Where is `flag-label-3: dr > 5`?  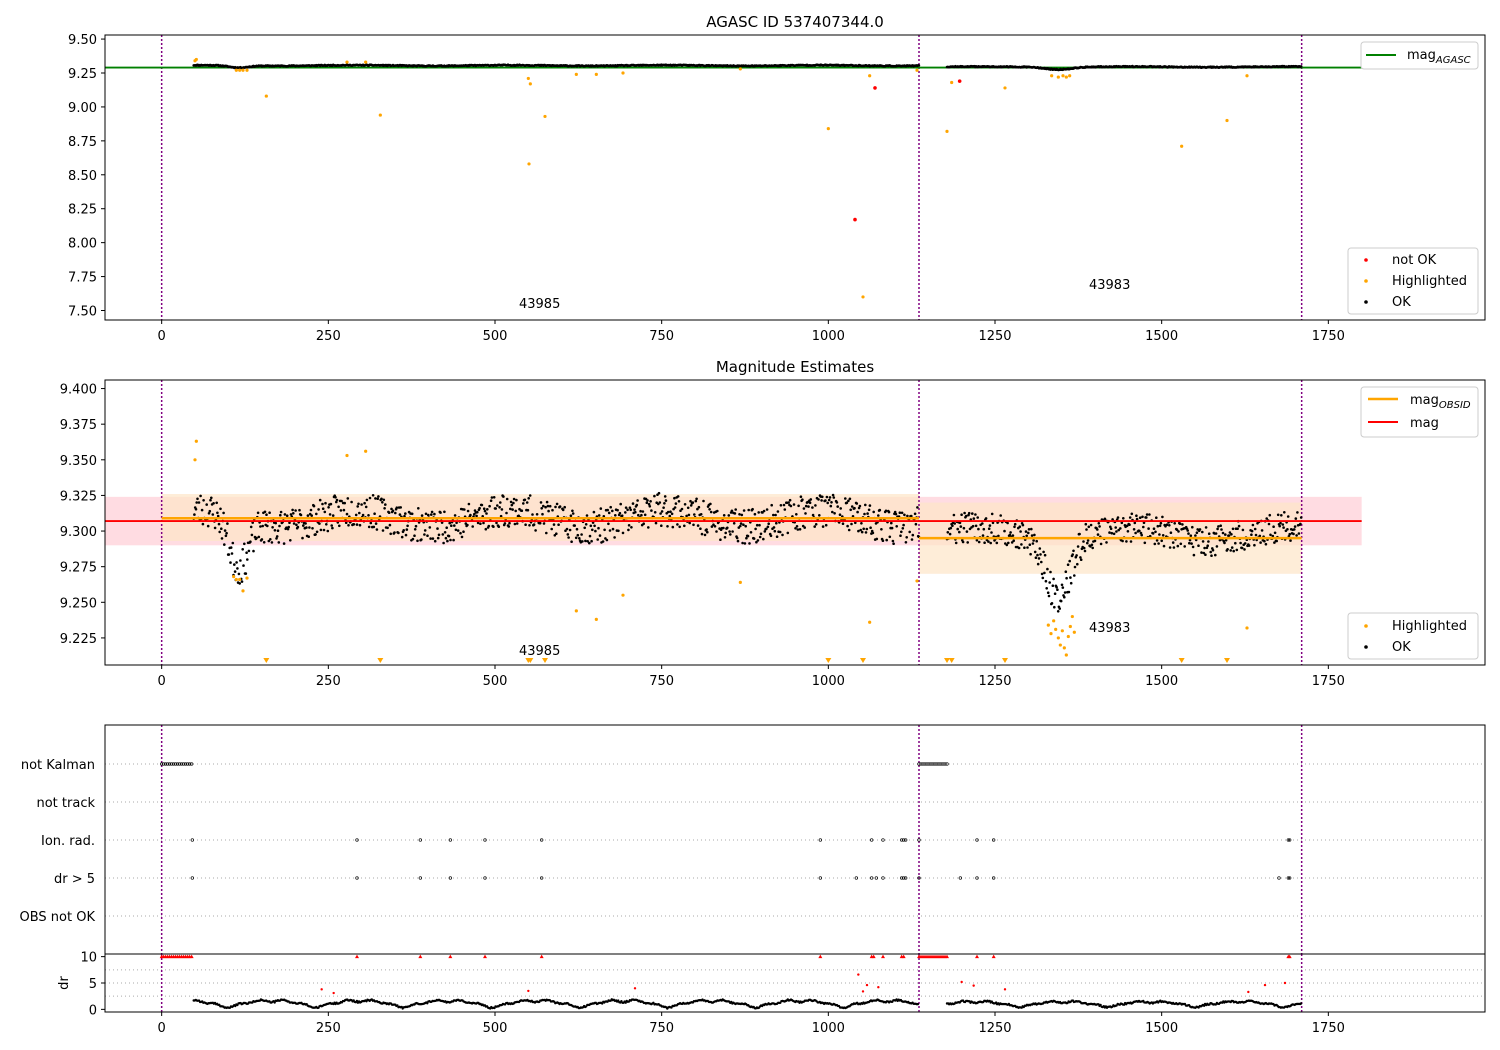
flag-label-3: dr > 5 is located at coordinates (74, 879).